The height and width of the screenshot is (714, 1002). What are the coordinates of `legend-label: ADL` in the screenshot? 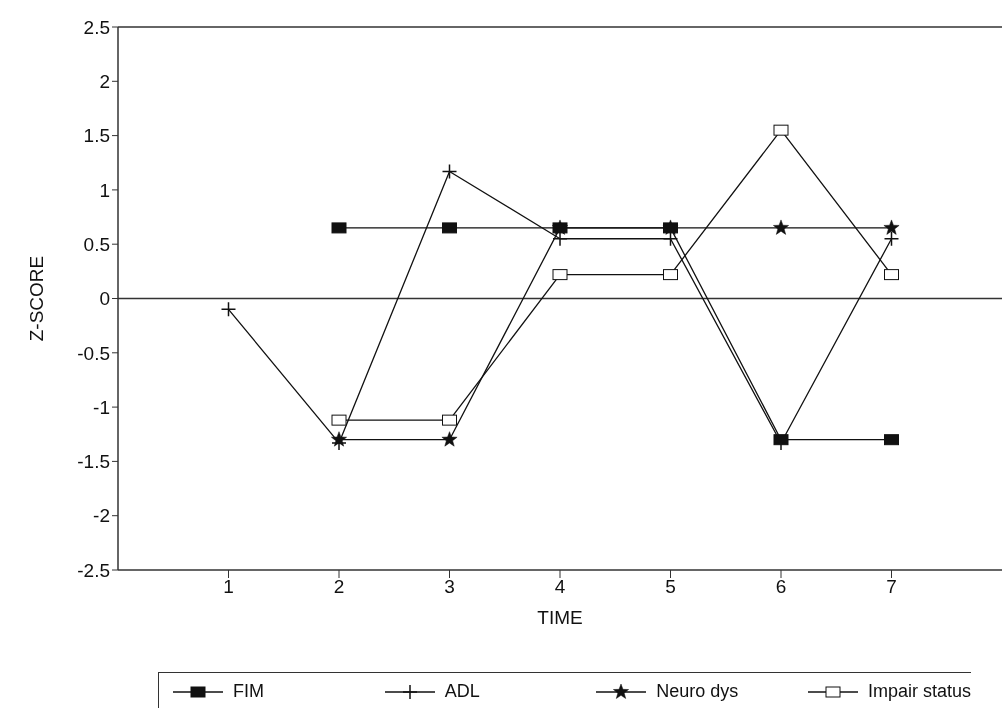 It's located at (462, 691).